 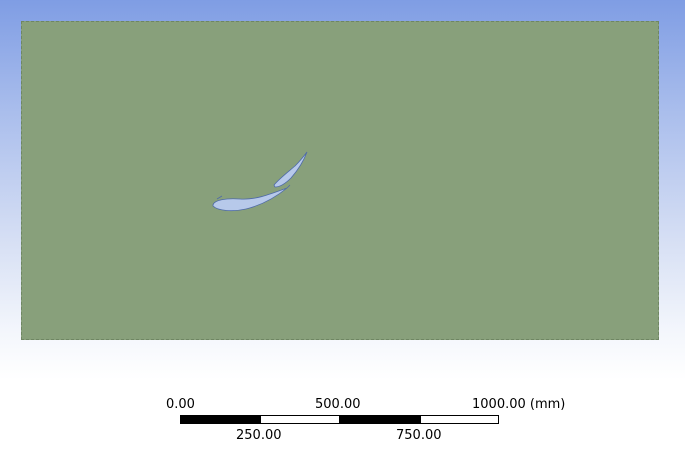 I want to click on scale-label-0: 0.00, so click(x=180, y=404).